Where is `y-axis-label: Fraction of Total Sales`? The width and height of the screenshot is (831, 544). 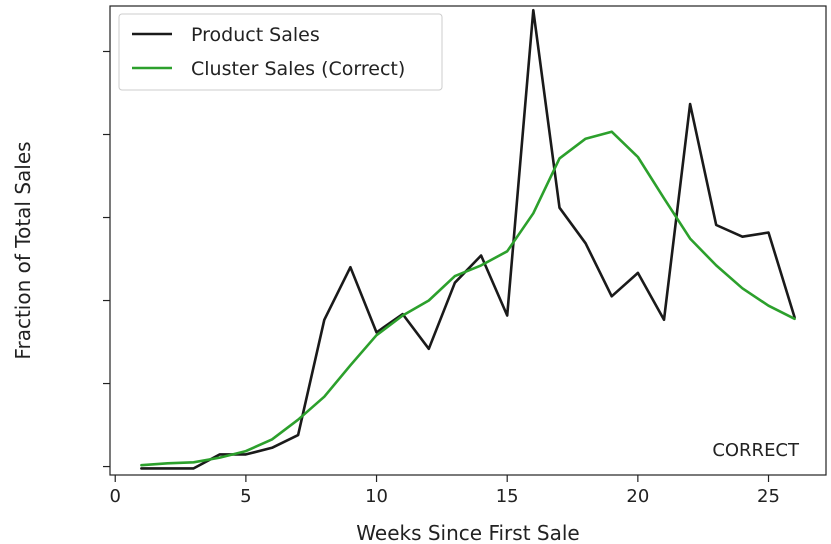 y-axis-label: Fraction of Total Sales is located at coordinates (23, 250).